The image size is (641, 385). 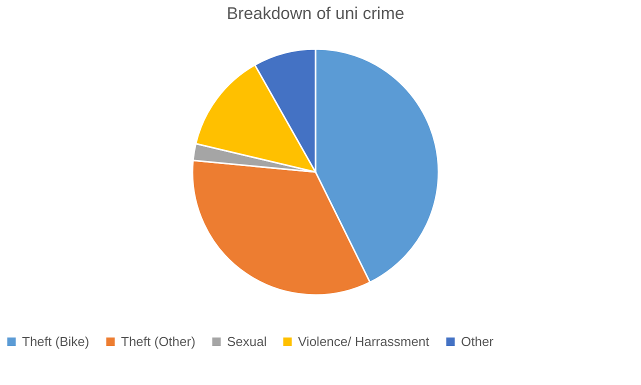 What do you see at coordinates (247, 341) in the screenshot?
I see `legend-label: Sexual` at bounding box center [247, 341].